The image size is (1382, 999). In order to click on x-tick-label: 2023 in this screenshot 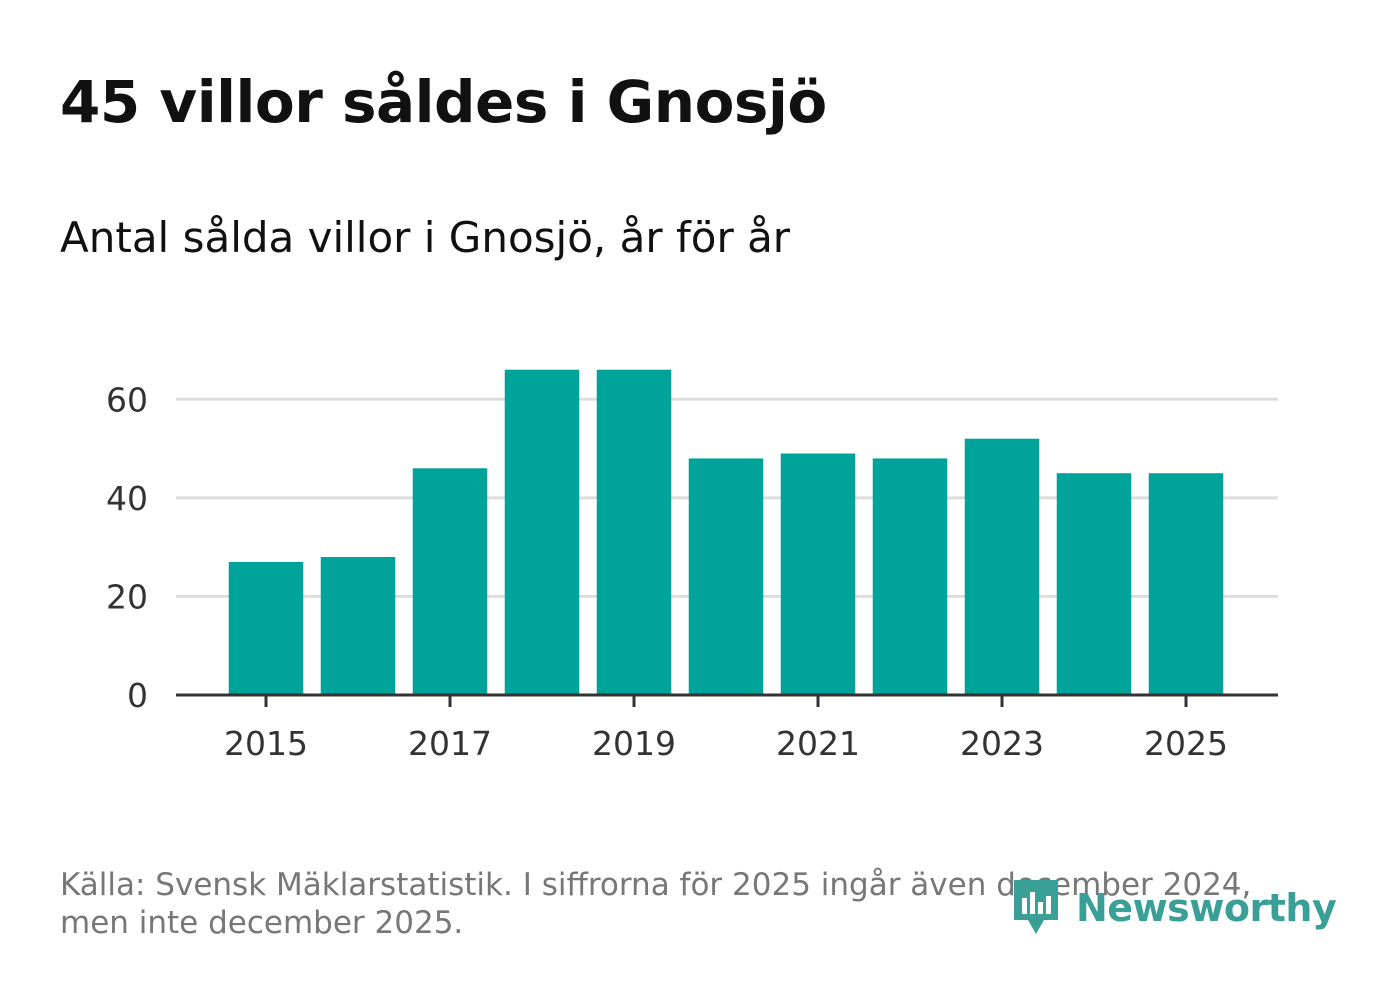, I will do `click(1002, 743)`.